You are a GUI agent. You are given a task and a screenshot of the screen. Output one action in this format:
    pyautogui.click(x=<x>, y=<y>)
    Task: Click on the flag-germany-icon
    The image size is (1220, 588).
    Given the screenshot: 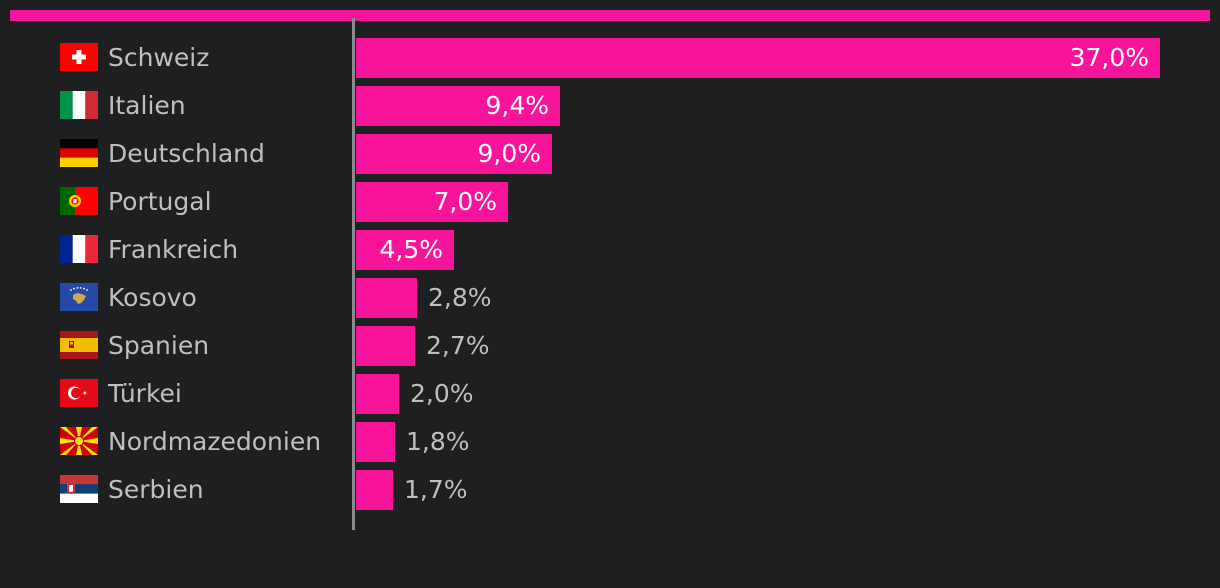 What is the action you would take?
    pyautogui.click(x=79, y=153)
    